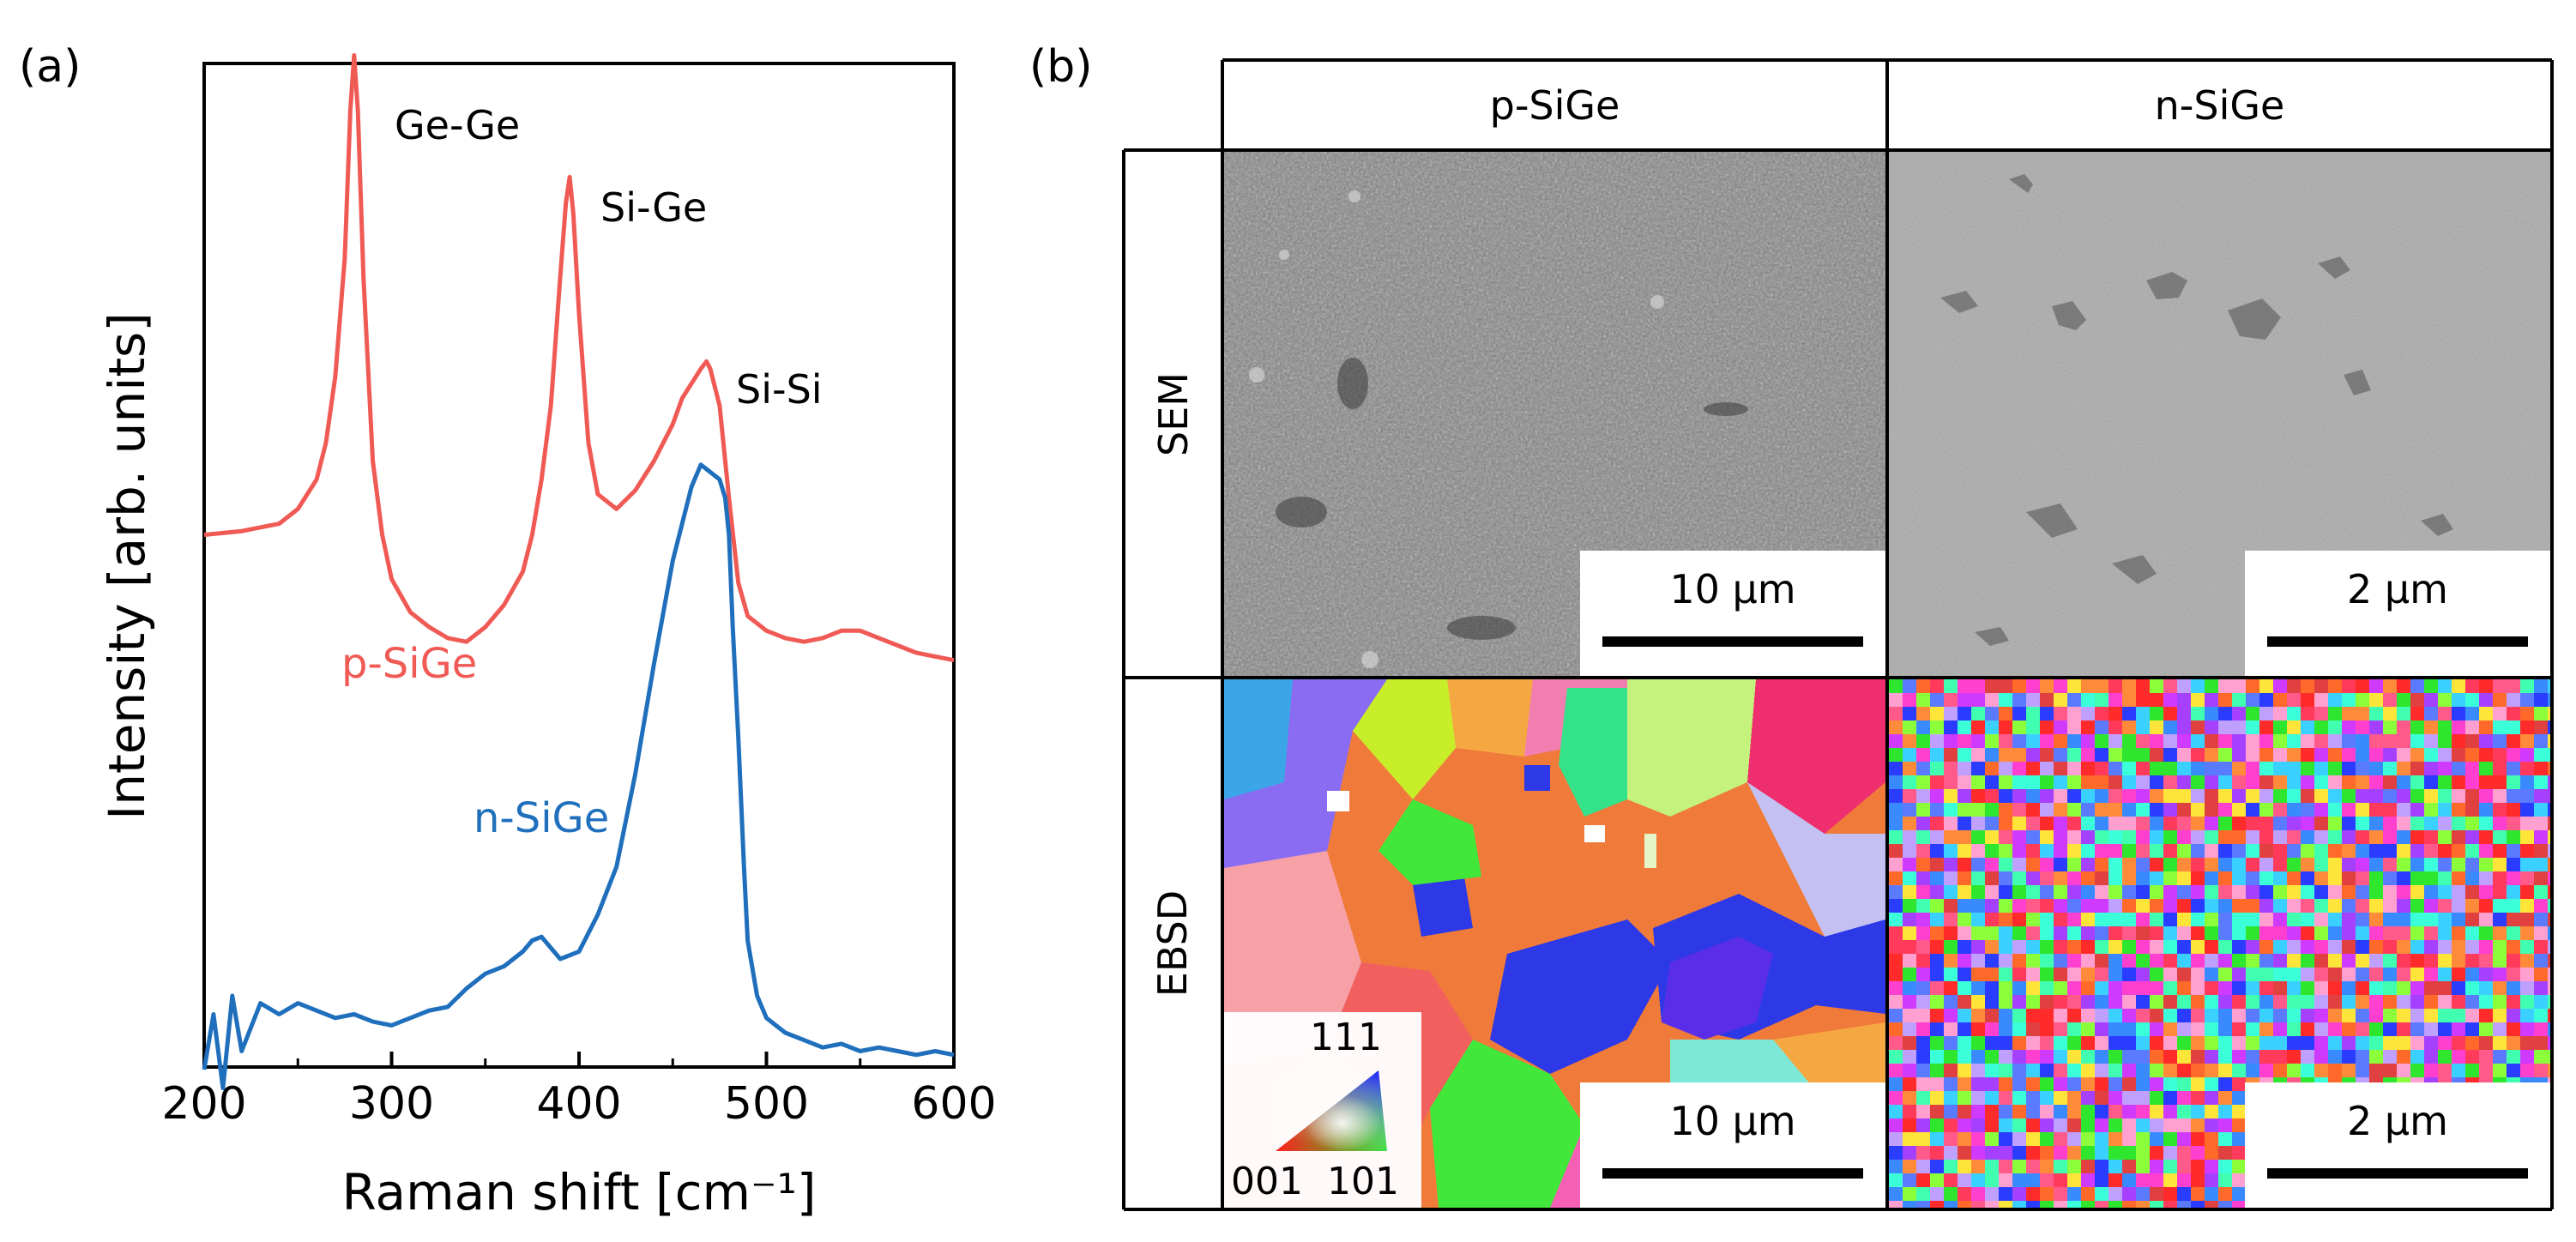 Image resolution: width=2576 pixels, height=1242 pixels. I want to click on ipf-label-101: 101, so click(1363, 1181).